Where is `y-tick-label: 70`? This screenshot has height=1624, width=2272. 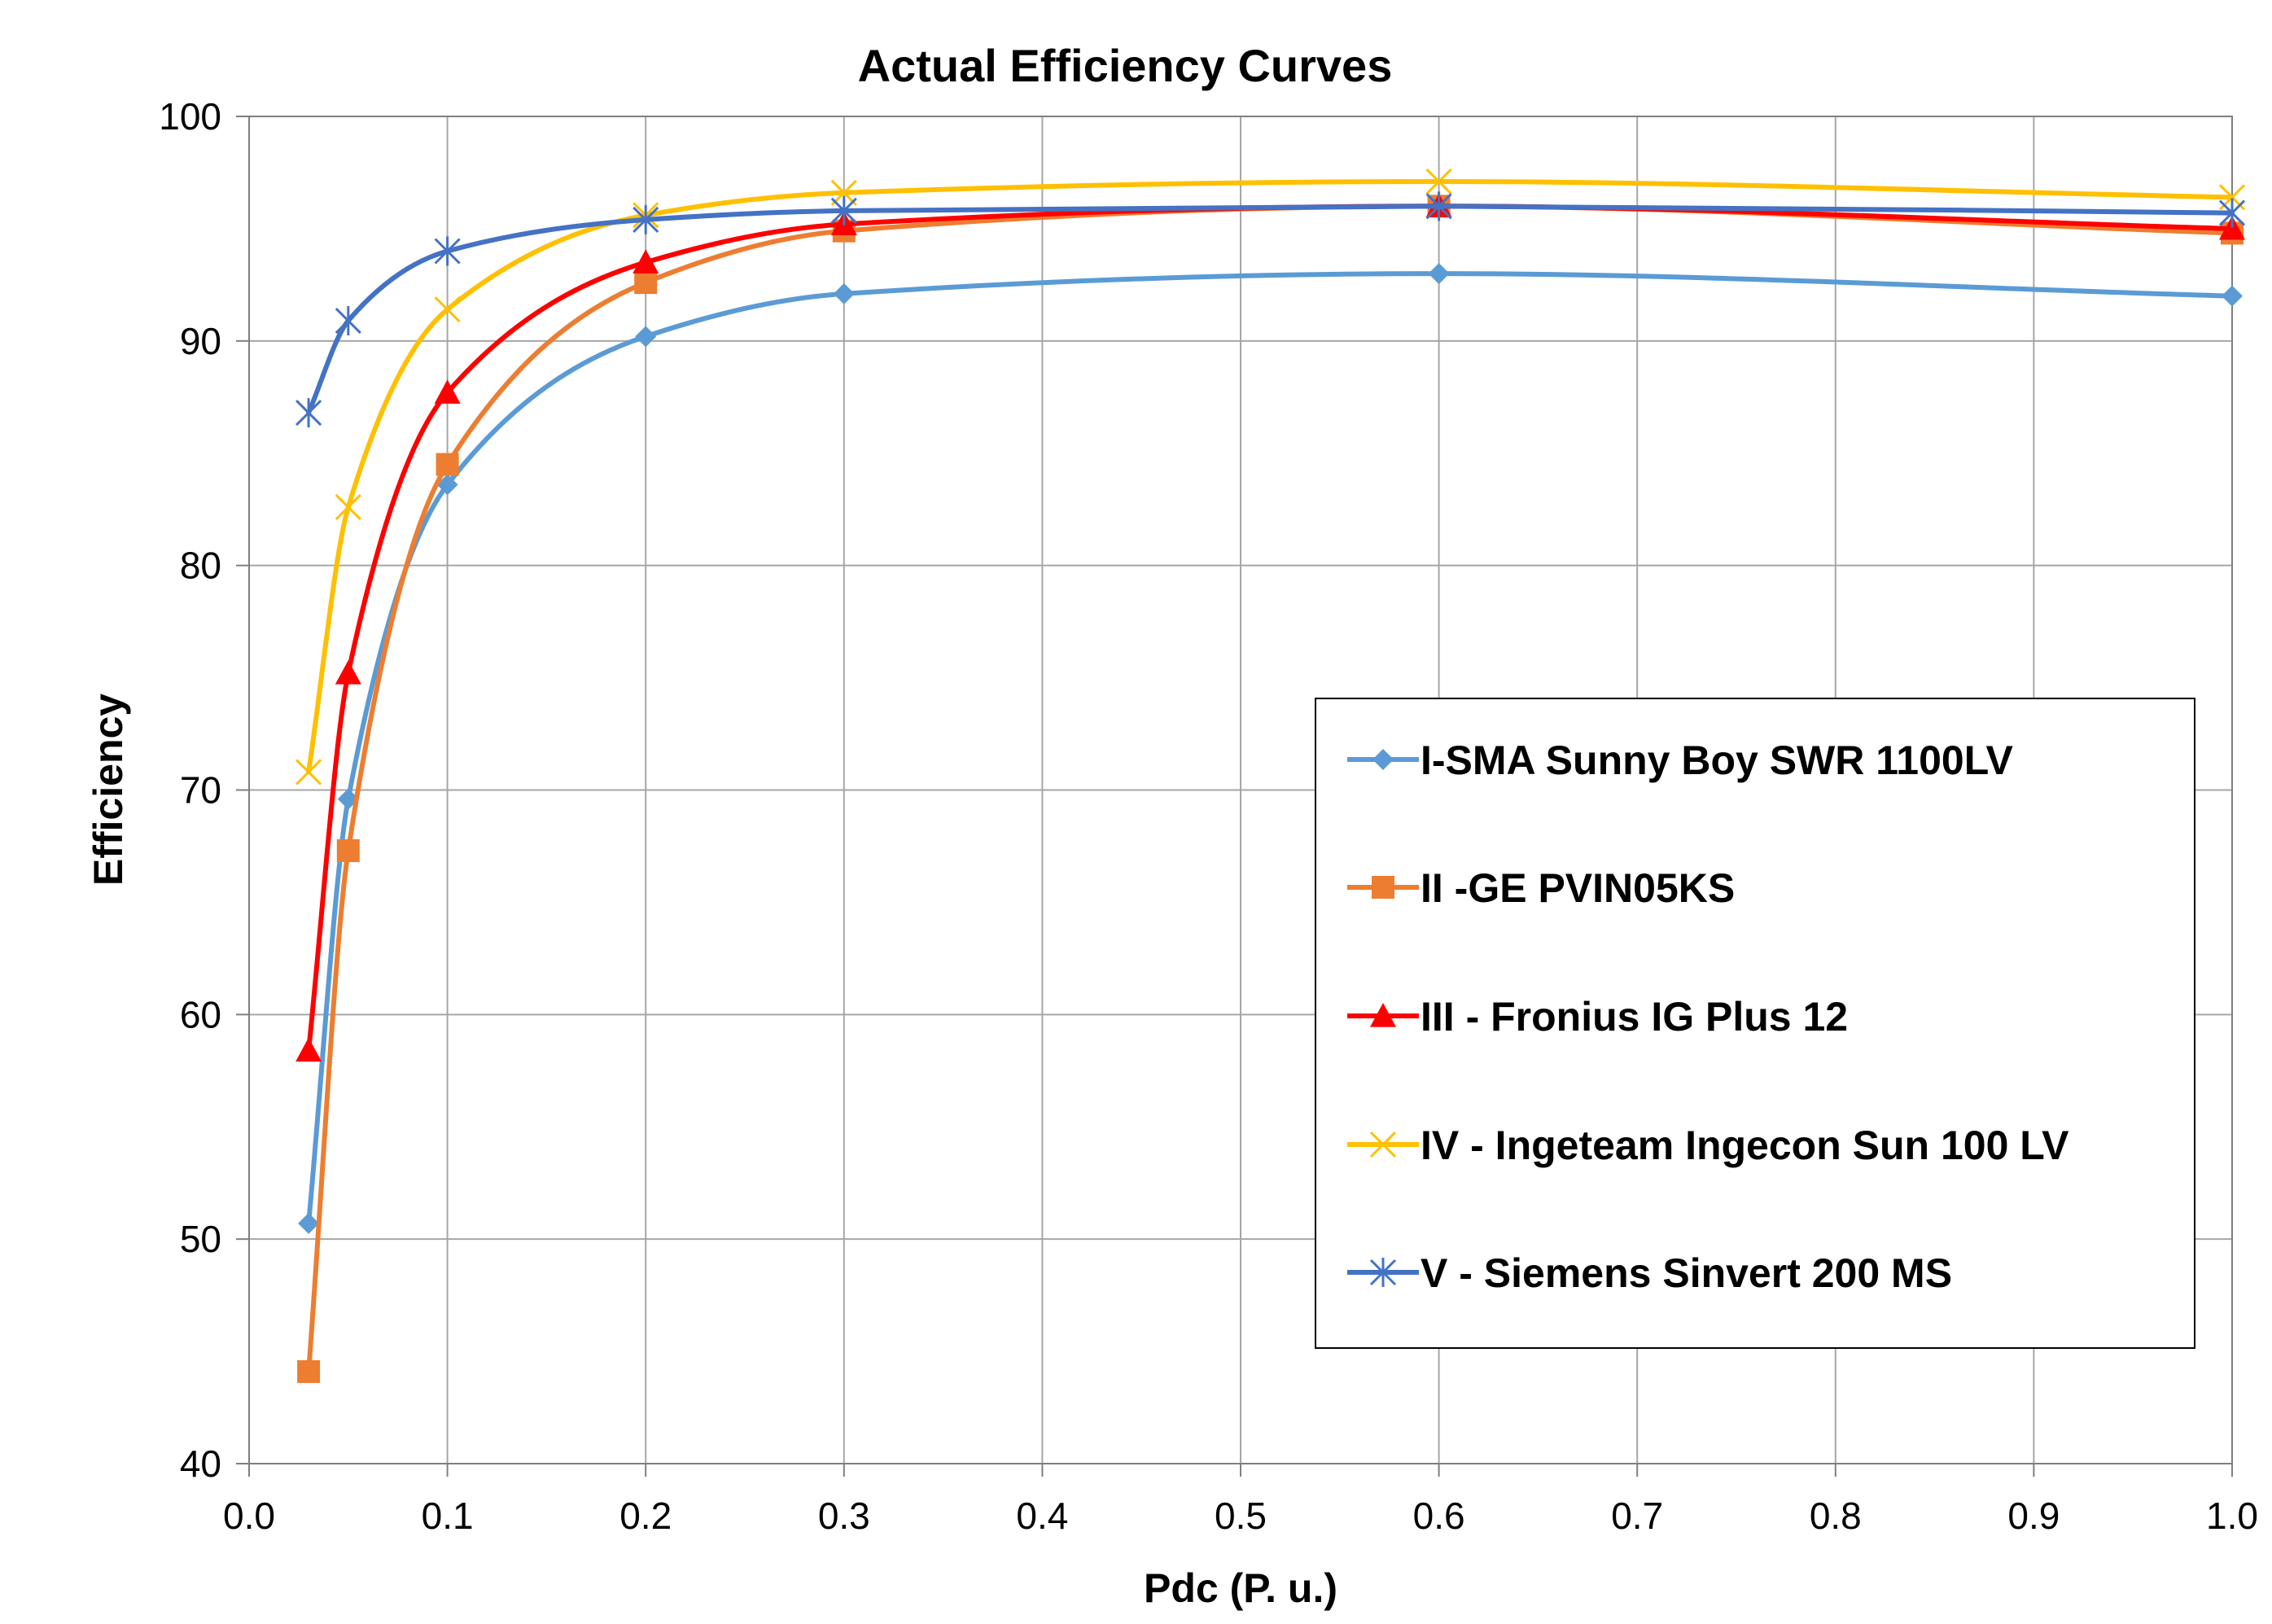 y-tick-label: 70 is located at coordinates (200, 790).